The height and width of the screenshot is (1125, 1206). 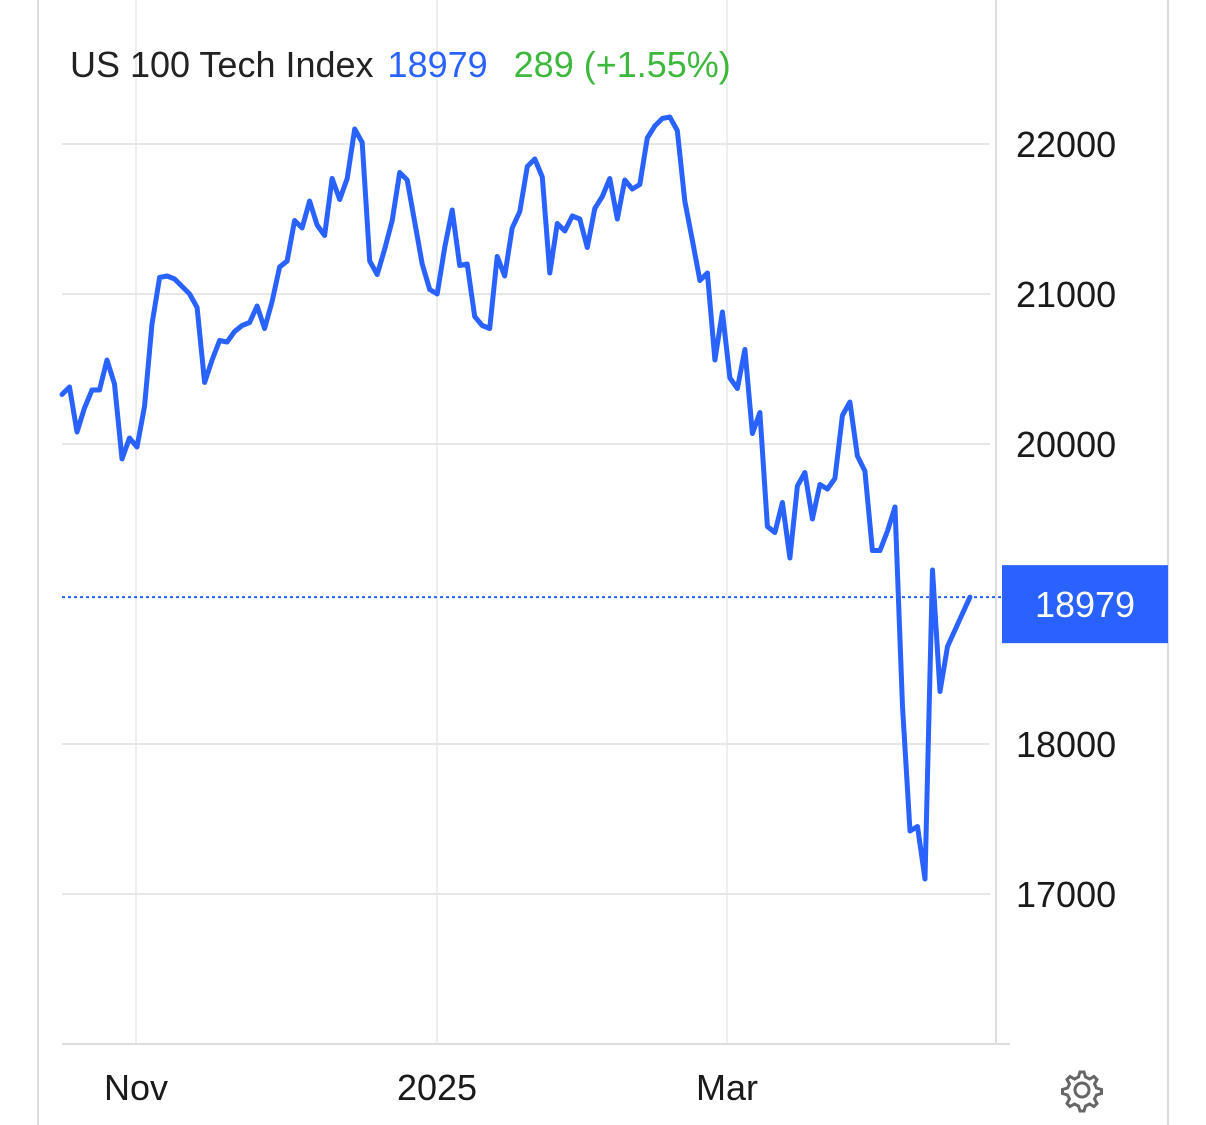 I want to click on y-tick-label: 22000, so click(x=1066, y=144).